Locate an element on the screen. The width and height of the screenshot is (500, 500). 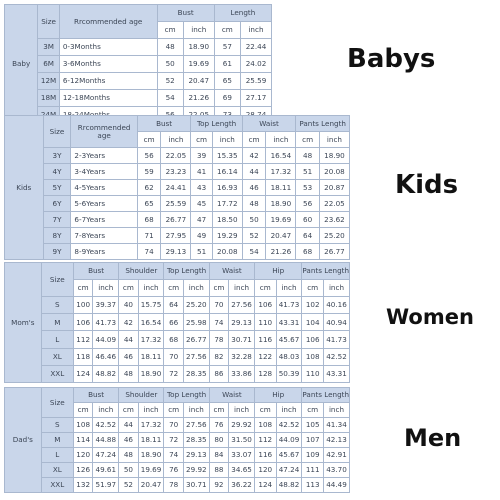
table-cell: 42.13 is located at coordinates (336, 440).